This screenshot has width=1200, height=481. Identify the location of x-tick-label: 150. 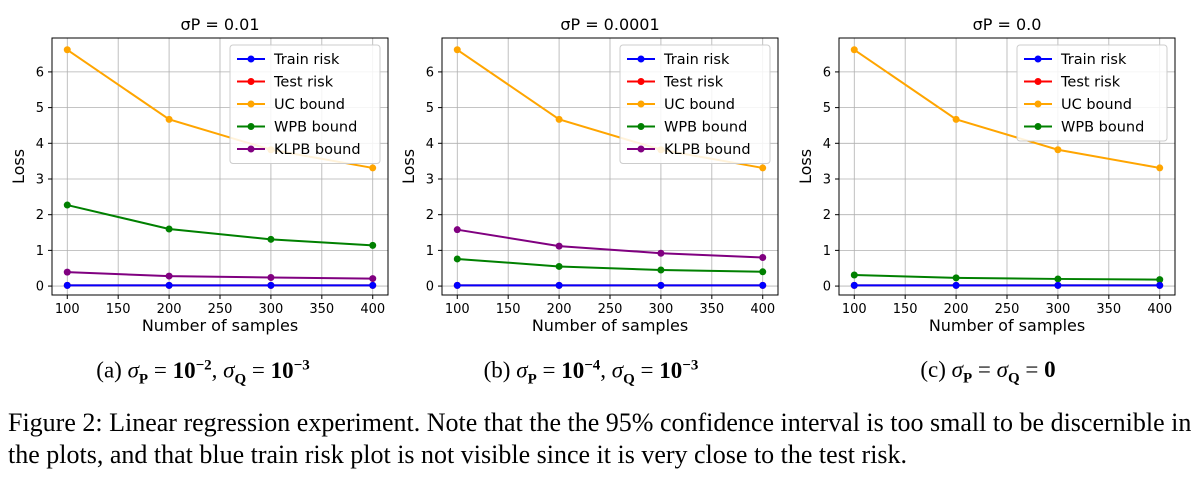
(905, 309).